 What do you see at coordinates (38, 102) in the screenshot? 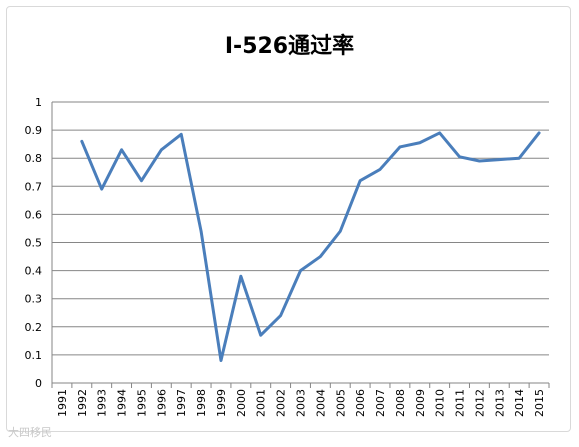
I see `y-tick-label: 1` at bounding box center [38, 102].